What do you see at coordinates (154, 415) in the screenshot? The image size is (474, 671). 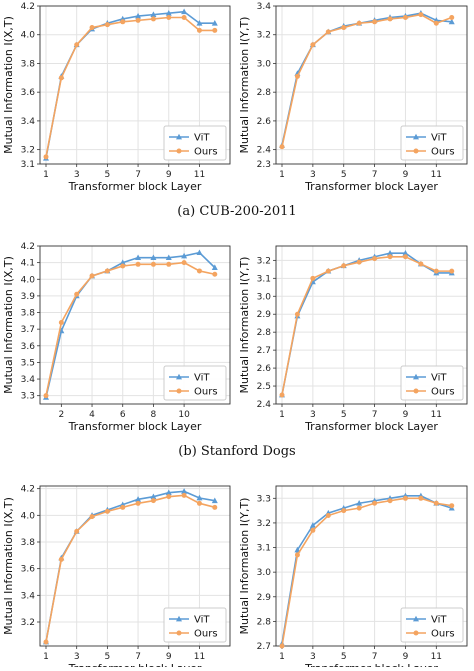 I see `x-tick-label: 8` at bounding box center [154, 415].